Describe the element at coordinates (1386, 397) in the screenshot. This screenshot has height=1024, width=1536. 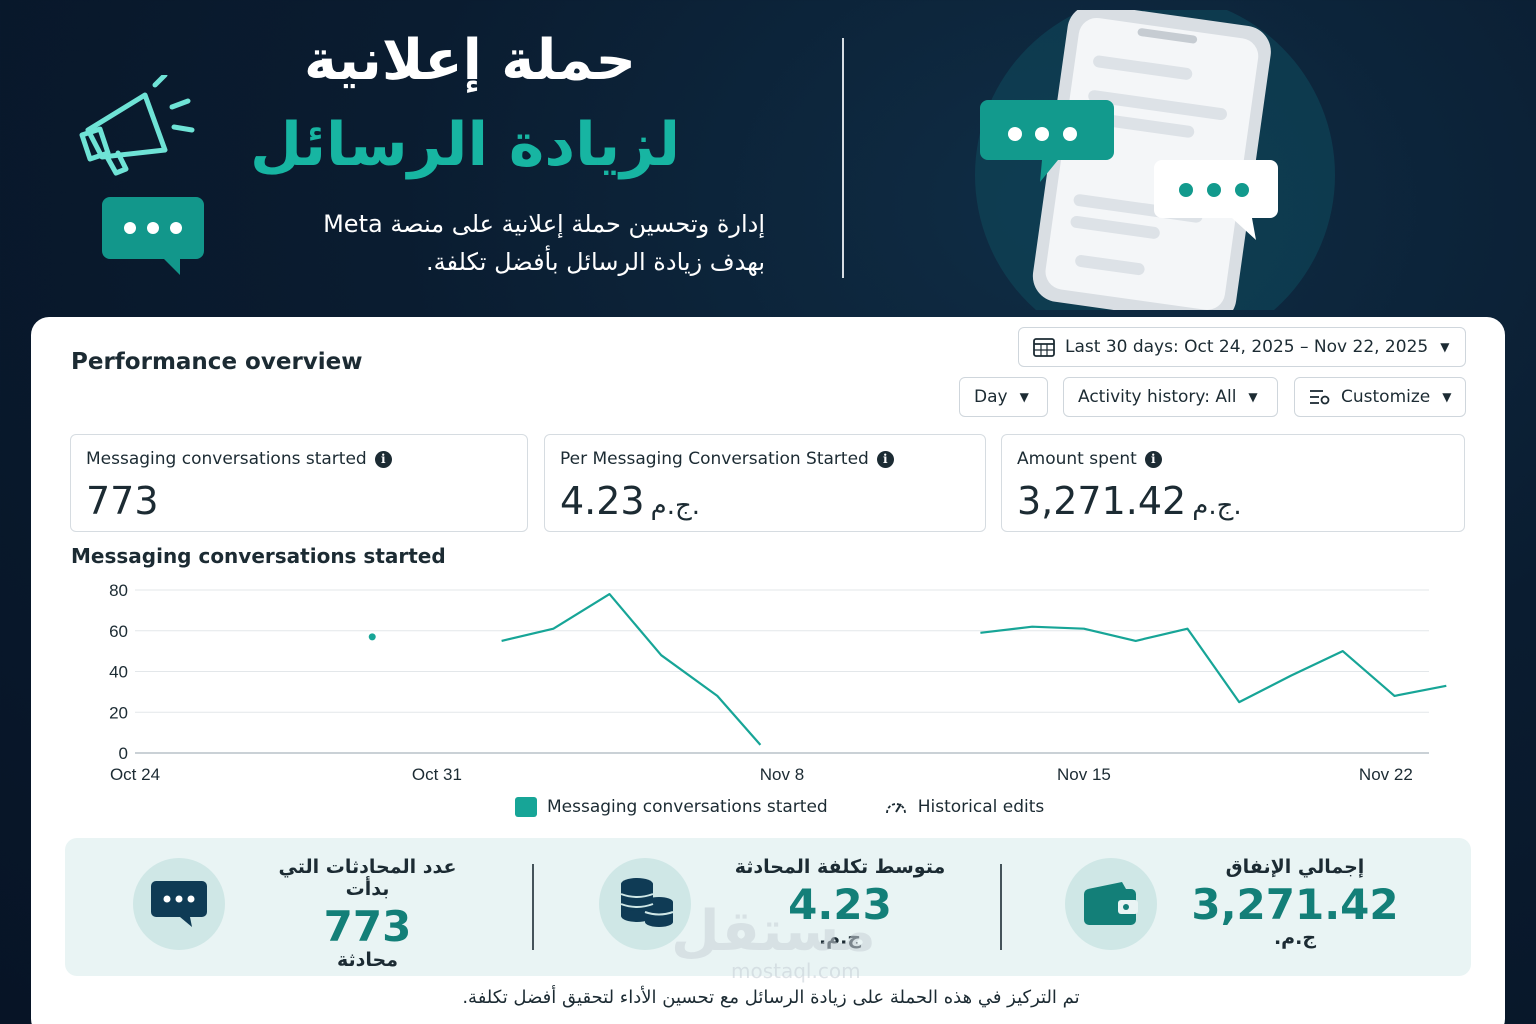
I see `customize-label: Customize` at that location.